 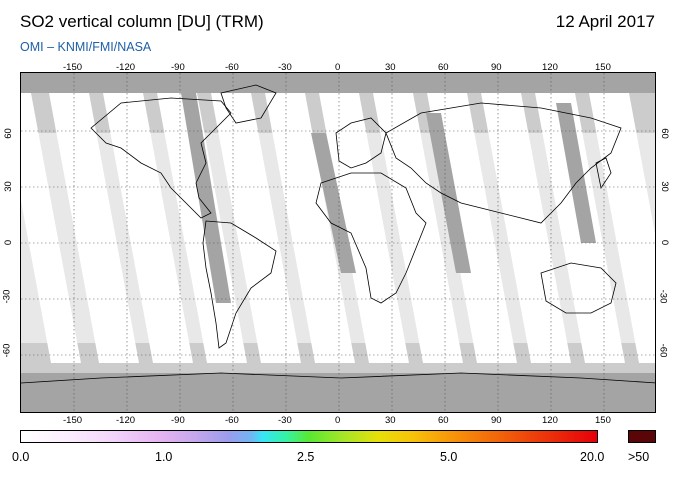 I want to click on lat-tick-right-2: 30, so click(x=664, y=186).